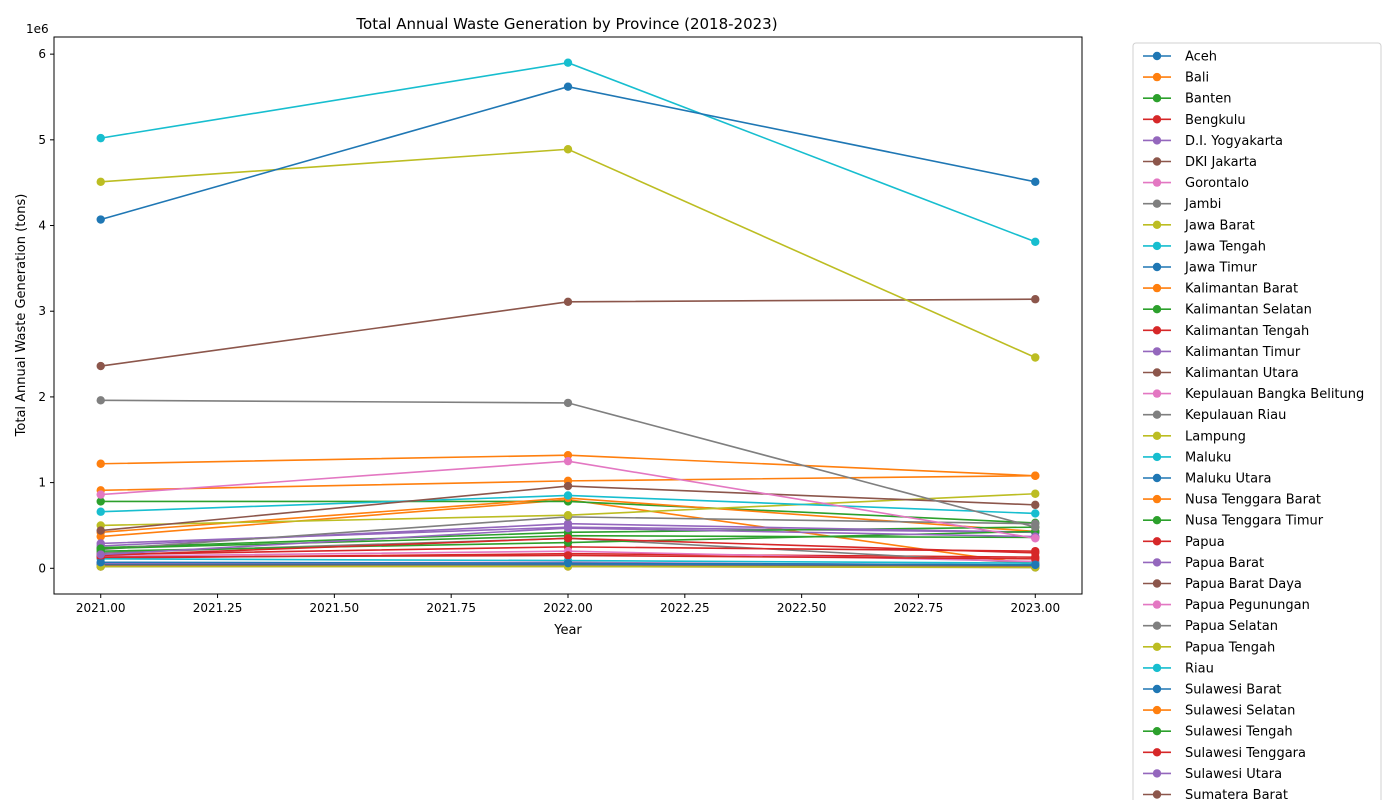  What do you see at coordinates (1199, 668) in the screenshot?
I see `legend-label: Riau` at bounding box center [1199, 668].